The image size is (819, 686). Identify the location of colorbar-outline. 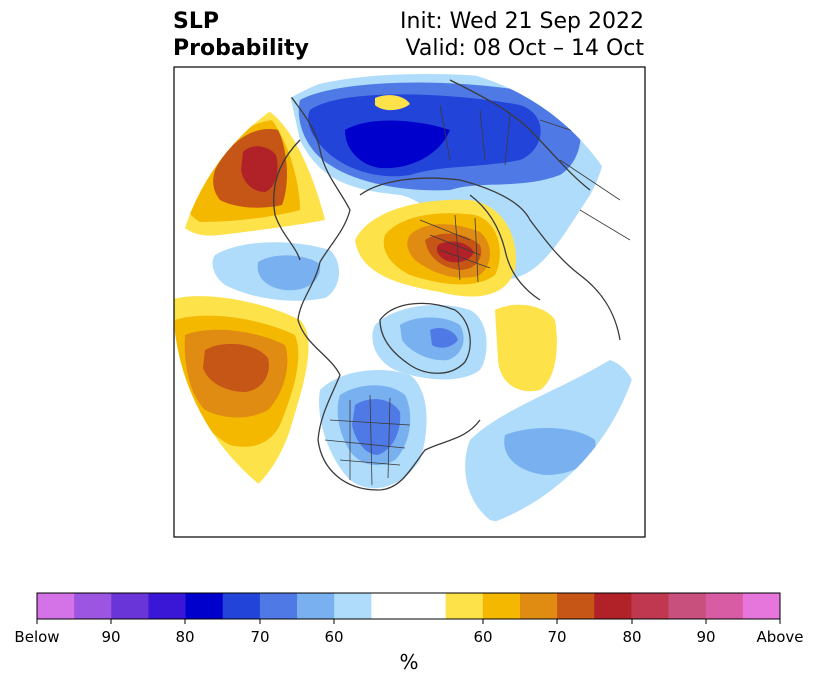
(408, 606).